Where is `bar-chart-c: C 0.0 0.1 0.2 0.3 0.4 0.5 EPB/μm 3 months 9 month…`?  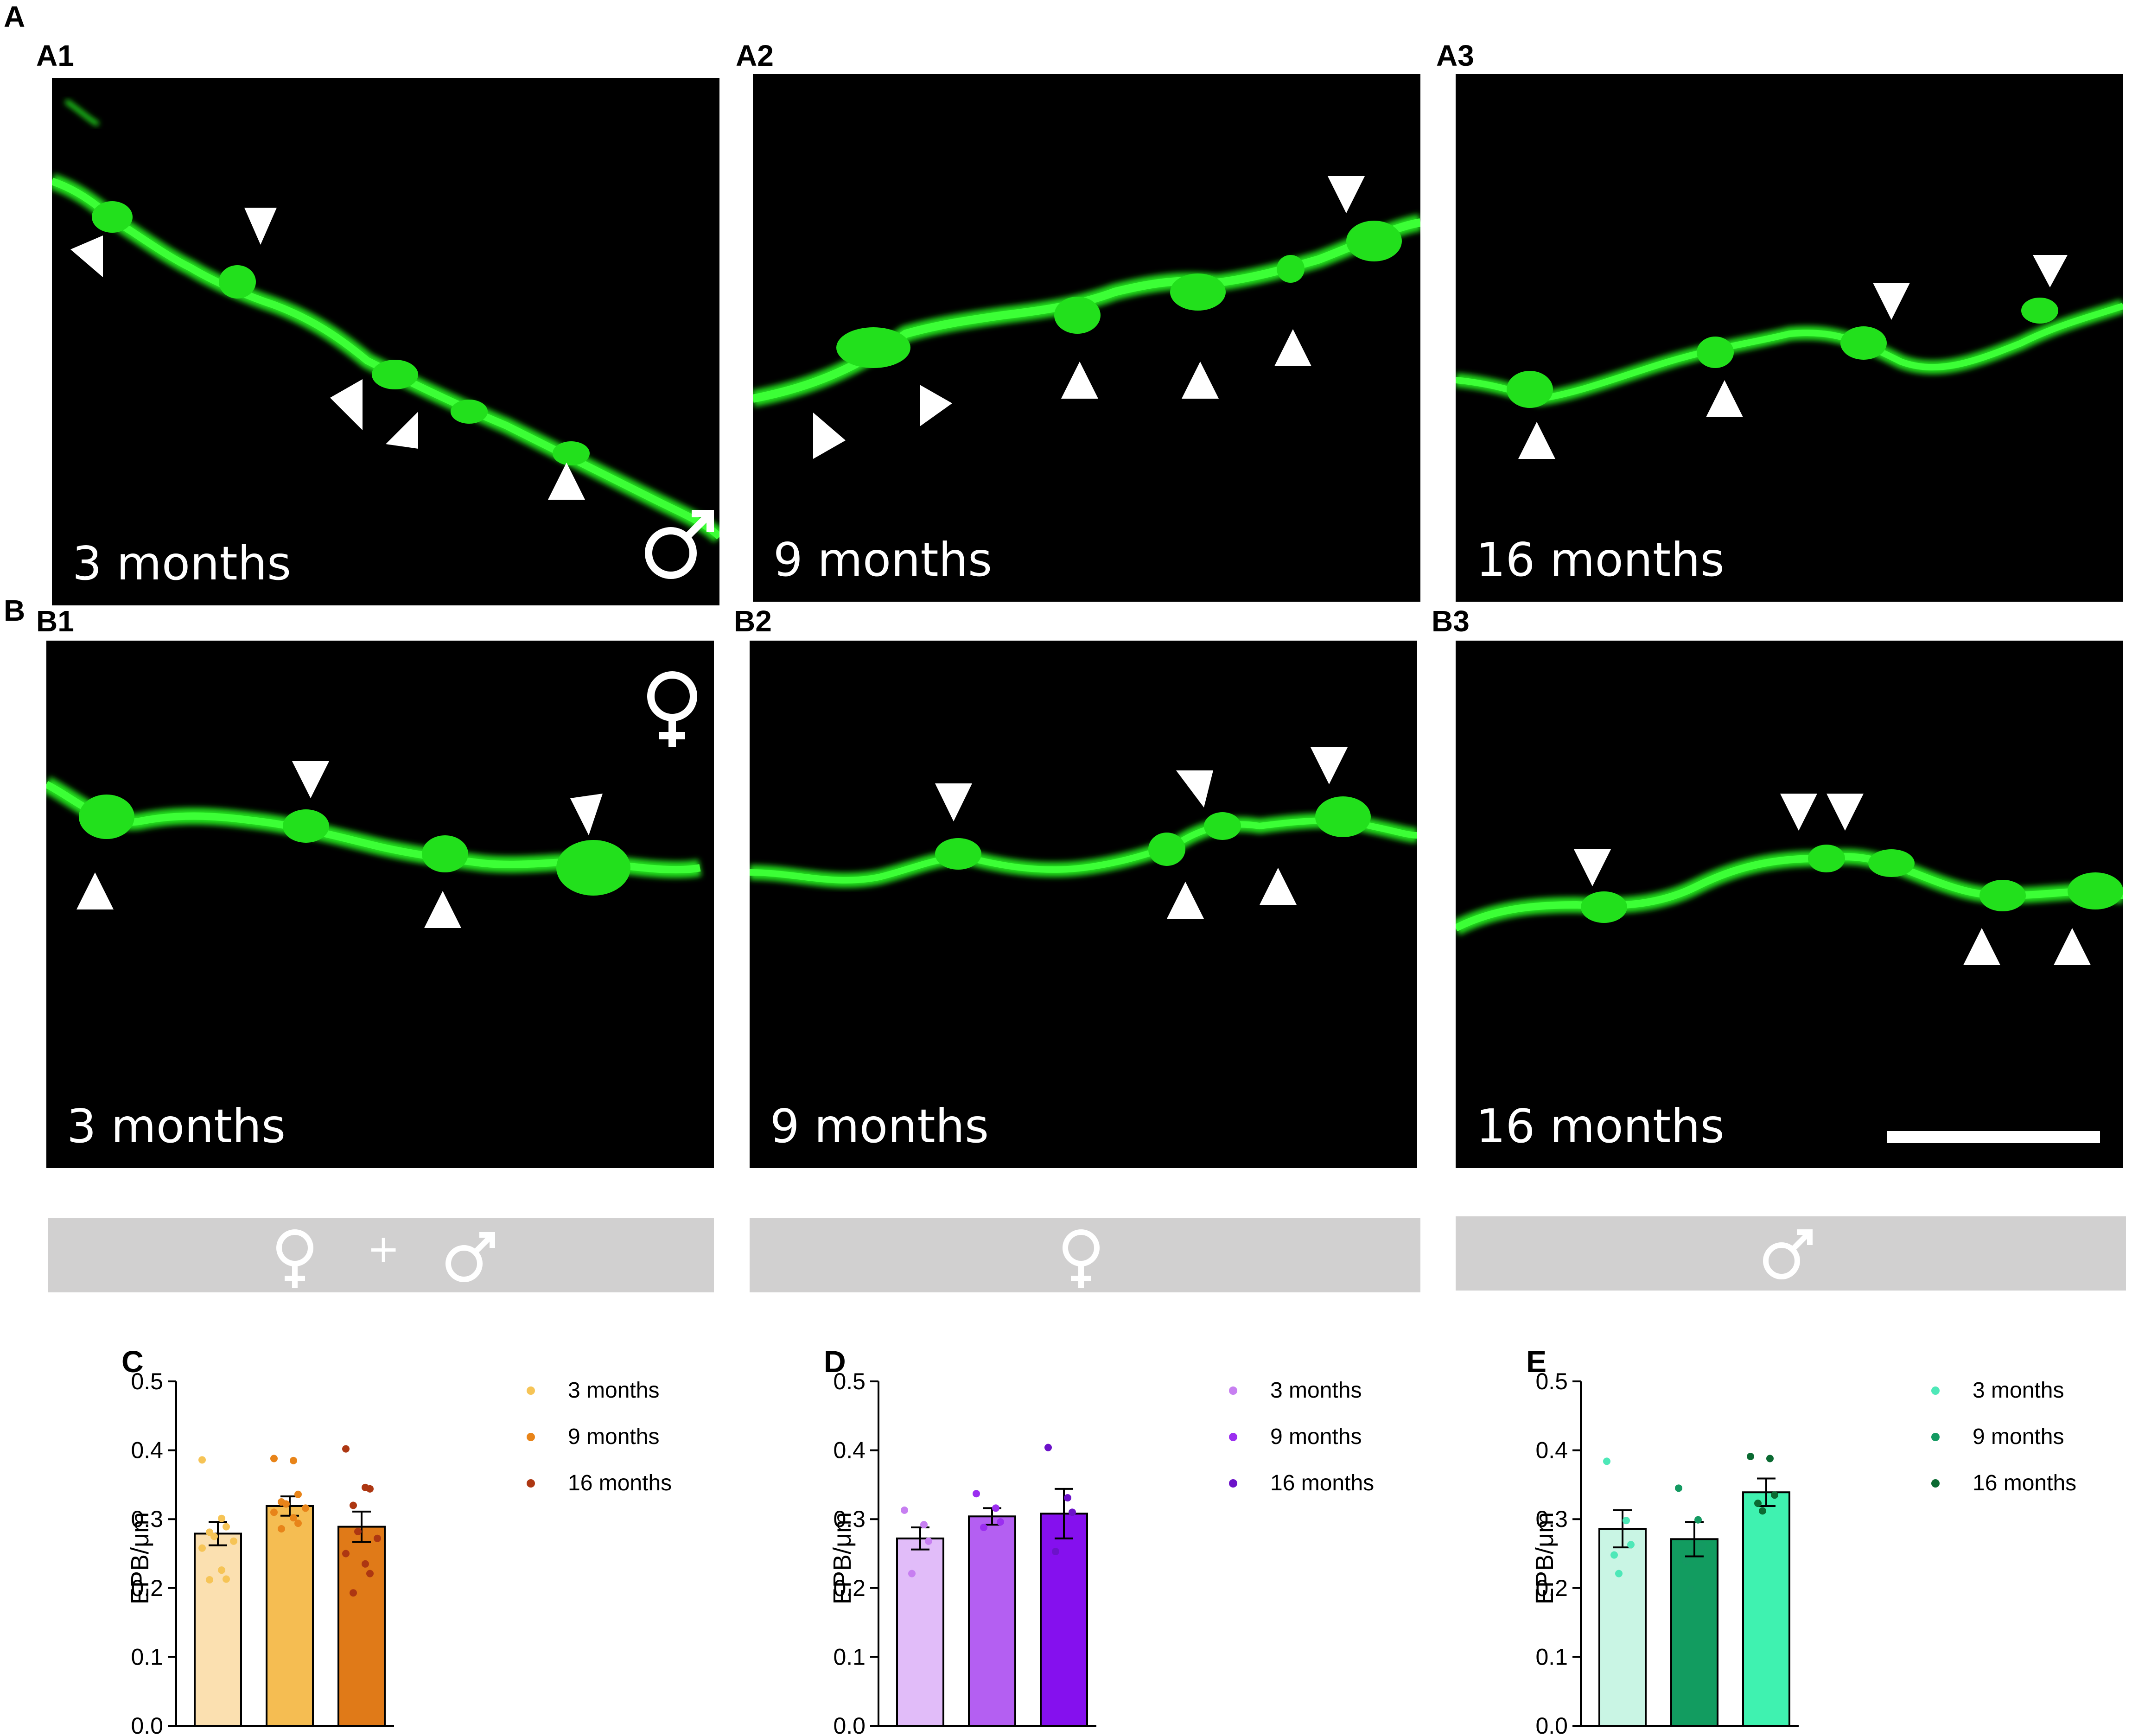
bar-chart-c: C 0.0 0.1 0.2 0.3 0.4 0.5 EPB/μm 3 months 9 month… is located at coordinates (396, 1540).